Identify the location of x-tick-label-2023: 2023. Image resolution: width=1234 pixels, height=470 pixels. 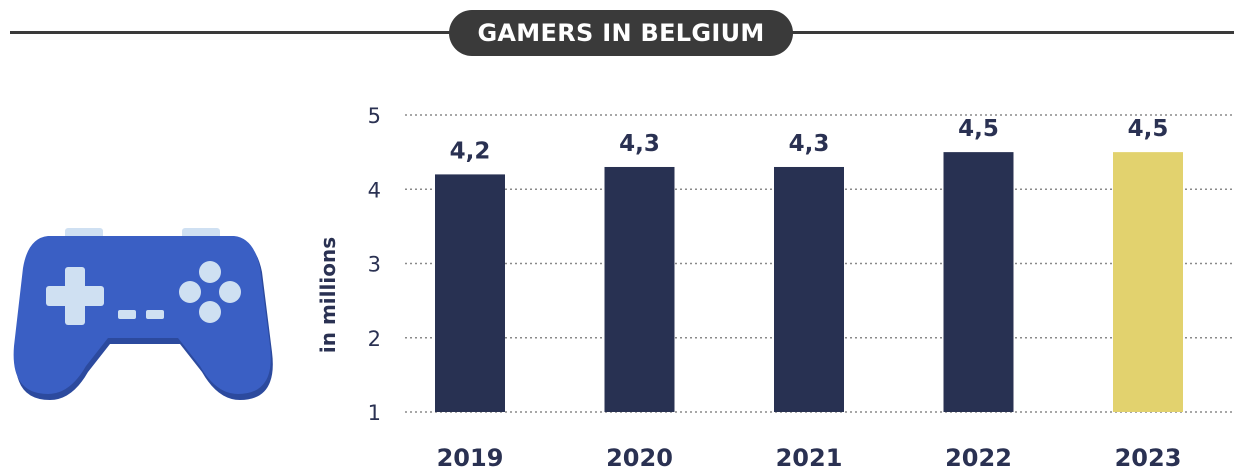
(1148, 457).